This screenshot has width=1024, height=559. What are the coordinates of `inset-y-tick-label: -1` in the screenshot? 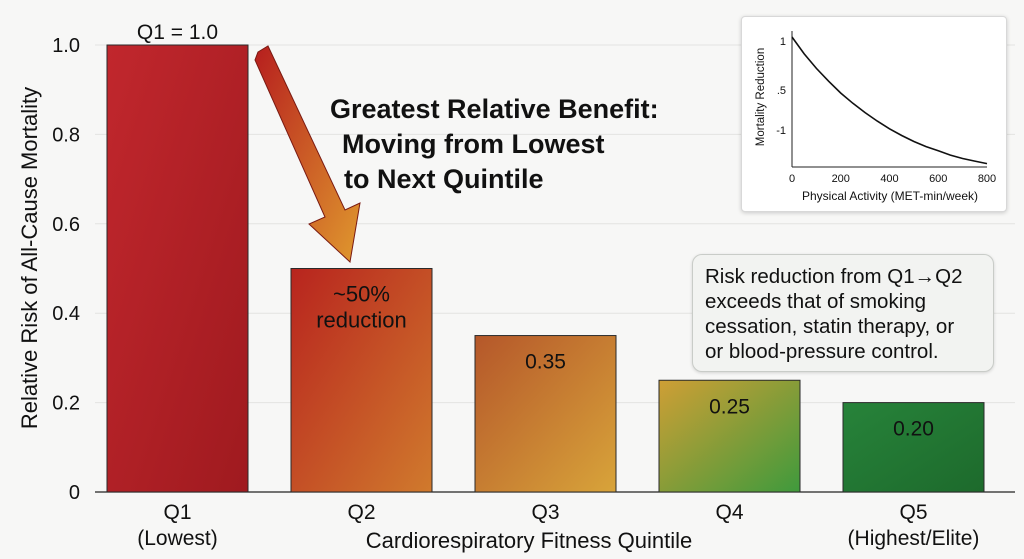 It's located at (781, 131).